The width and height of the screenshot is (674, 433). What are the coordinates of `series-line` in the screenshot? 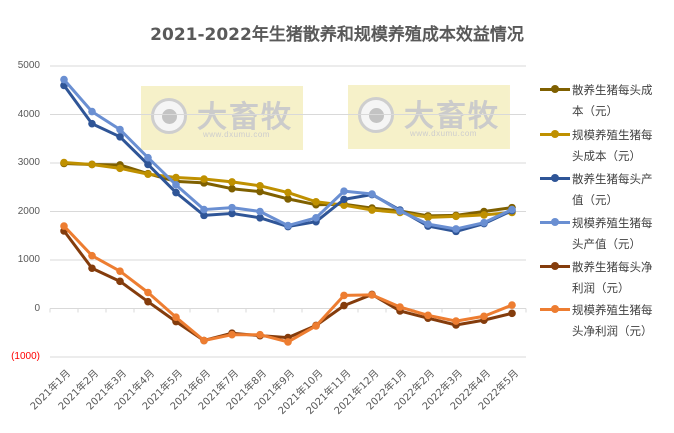 It's located at (288, 190).